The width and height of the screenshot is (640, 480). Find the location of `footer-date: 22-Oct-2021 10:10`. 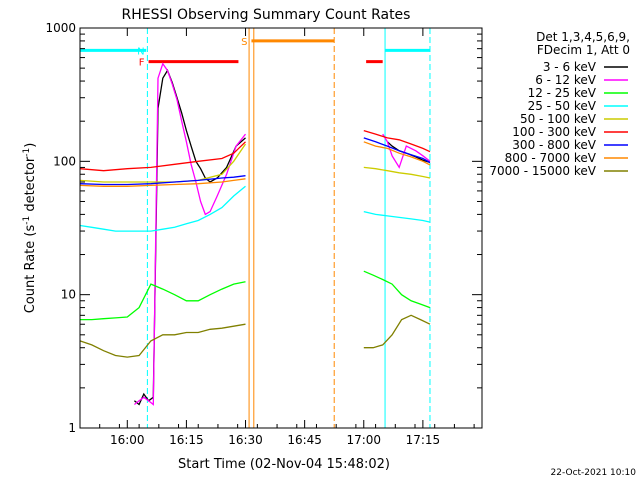

footer-date: 22-Oct-2021 10:10 is located at coordinates (594, 473).